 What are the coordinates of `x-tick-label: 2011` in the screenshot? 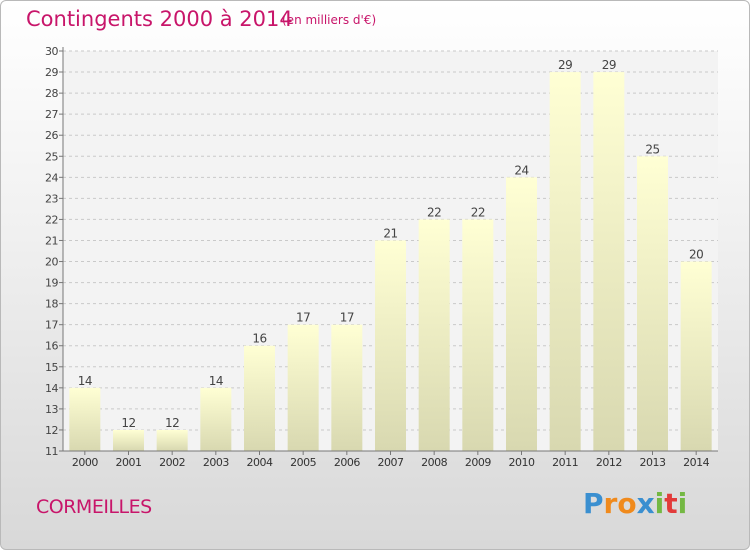 It's located at (565, 462).